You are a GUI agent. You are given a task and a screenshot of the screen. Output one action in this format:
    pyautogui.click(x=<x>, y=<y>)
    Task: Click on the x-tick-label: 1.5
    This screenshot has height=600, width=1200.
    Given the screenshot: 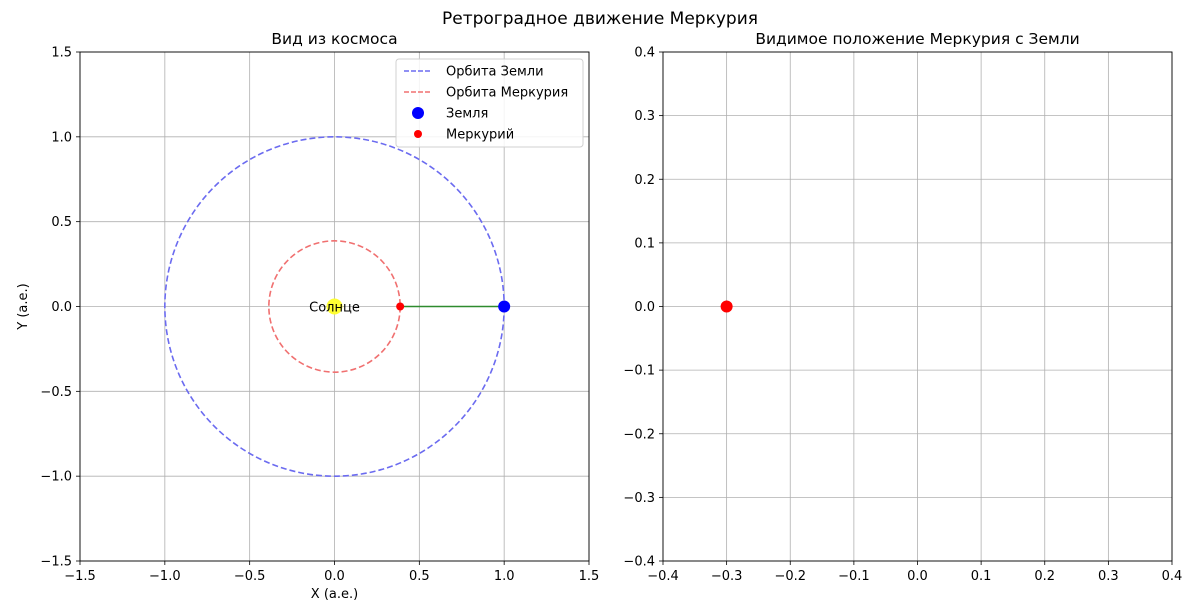 What is the action you would take?
    pyautogui.click(x=589, y=576)
    